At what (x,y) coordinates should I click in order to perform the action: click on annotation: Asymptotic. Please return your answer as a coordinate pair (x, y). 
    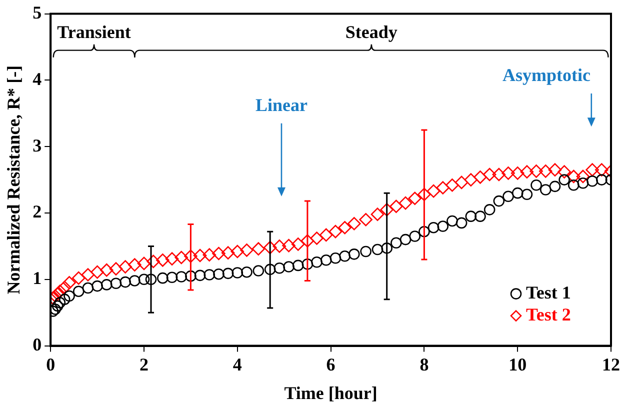
    Looking at the image, I should click on (546, 75).